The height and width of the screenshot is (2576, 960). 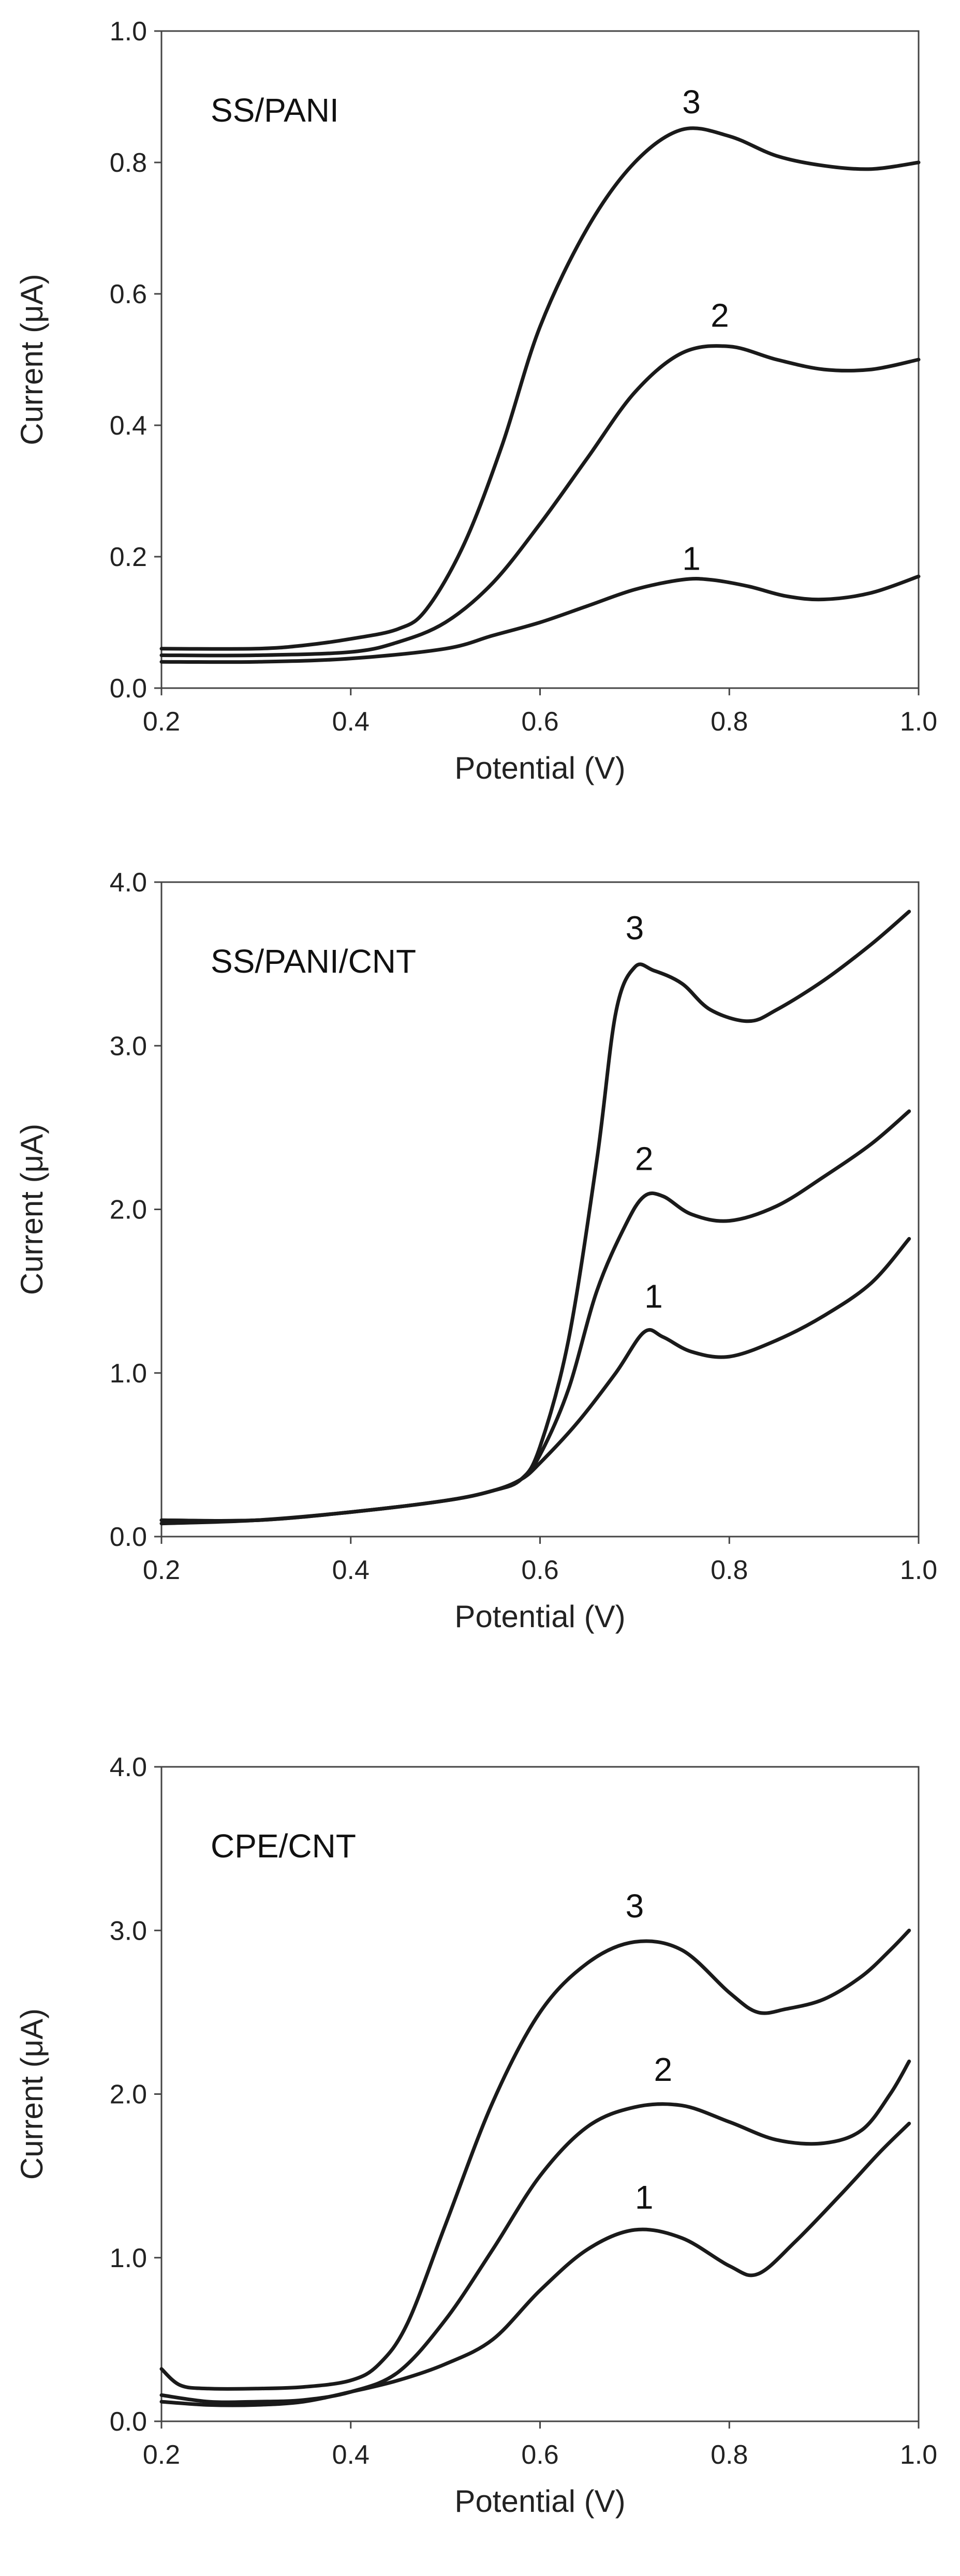 What do you see at coordinates (283, 1846) in the screenshot?
I see `panel-title: CPE/CNT` at bounding box center [283, 1846].